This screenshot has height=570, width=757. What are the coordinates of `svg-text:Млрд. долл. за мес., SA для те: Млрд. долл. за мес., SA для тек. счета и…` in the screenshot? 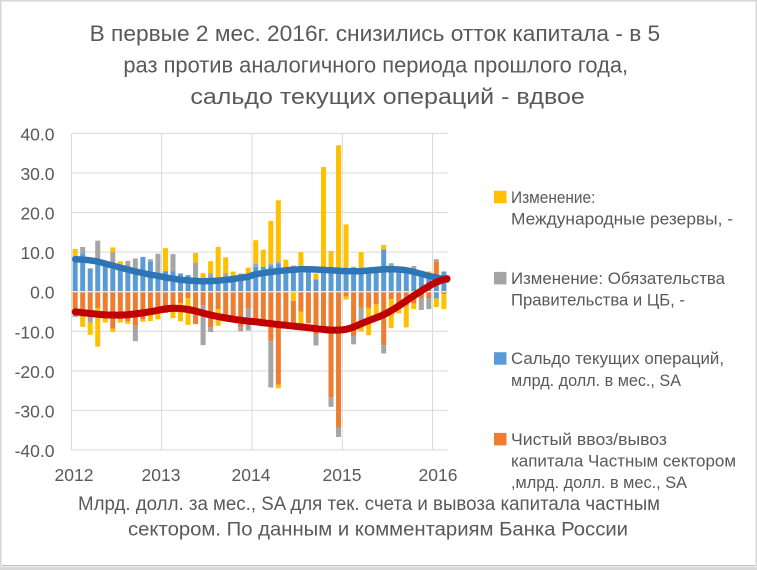 It's located at (369, 504).